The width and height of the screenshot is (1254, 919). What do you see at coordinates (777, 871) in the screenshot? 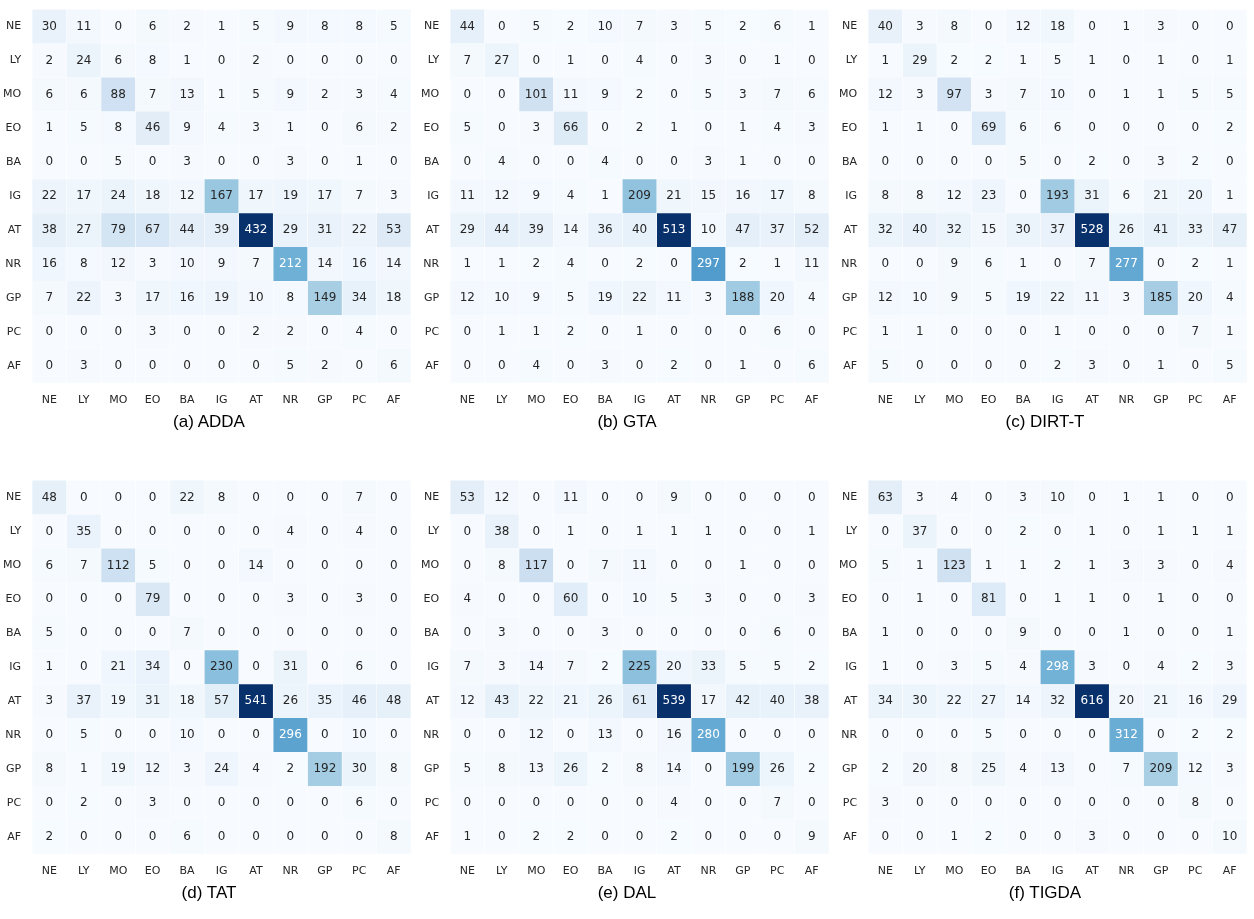
I see `x-tick-label: PC` at bounding box center [777, 871].